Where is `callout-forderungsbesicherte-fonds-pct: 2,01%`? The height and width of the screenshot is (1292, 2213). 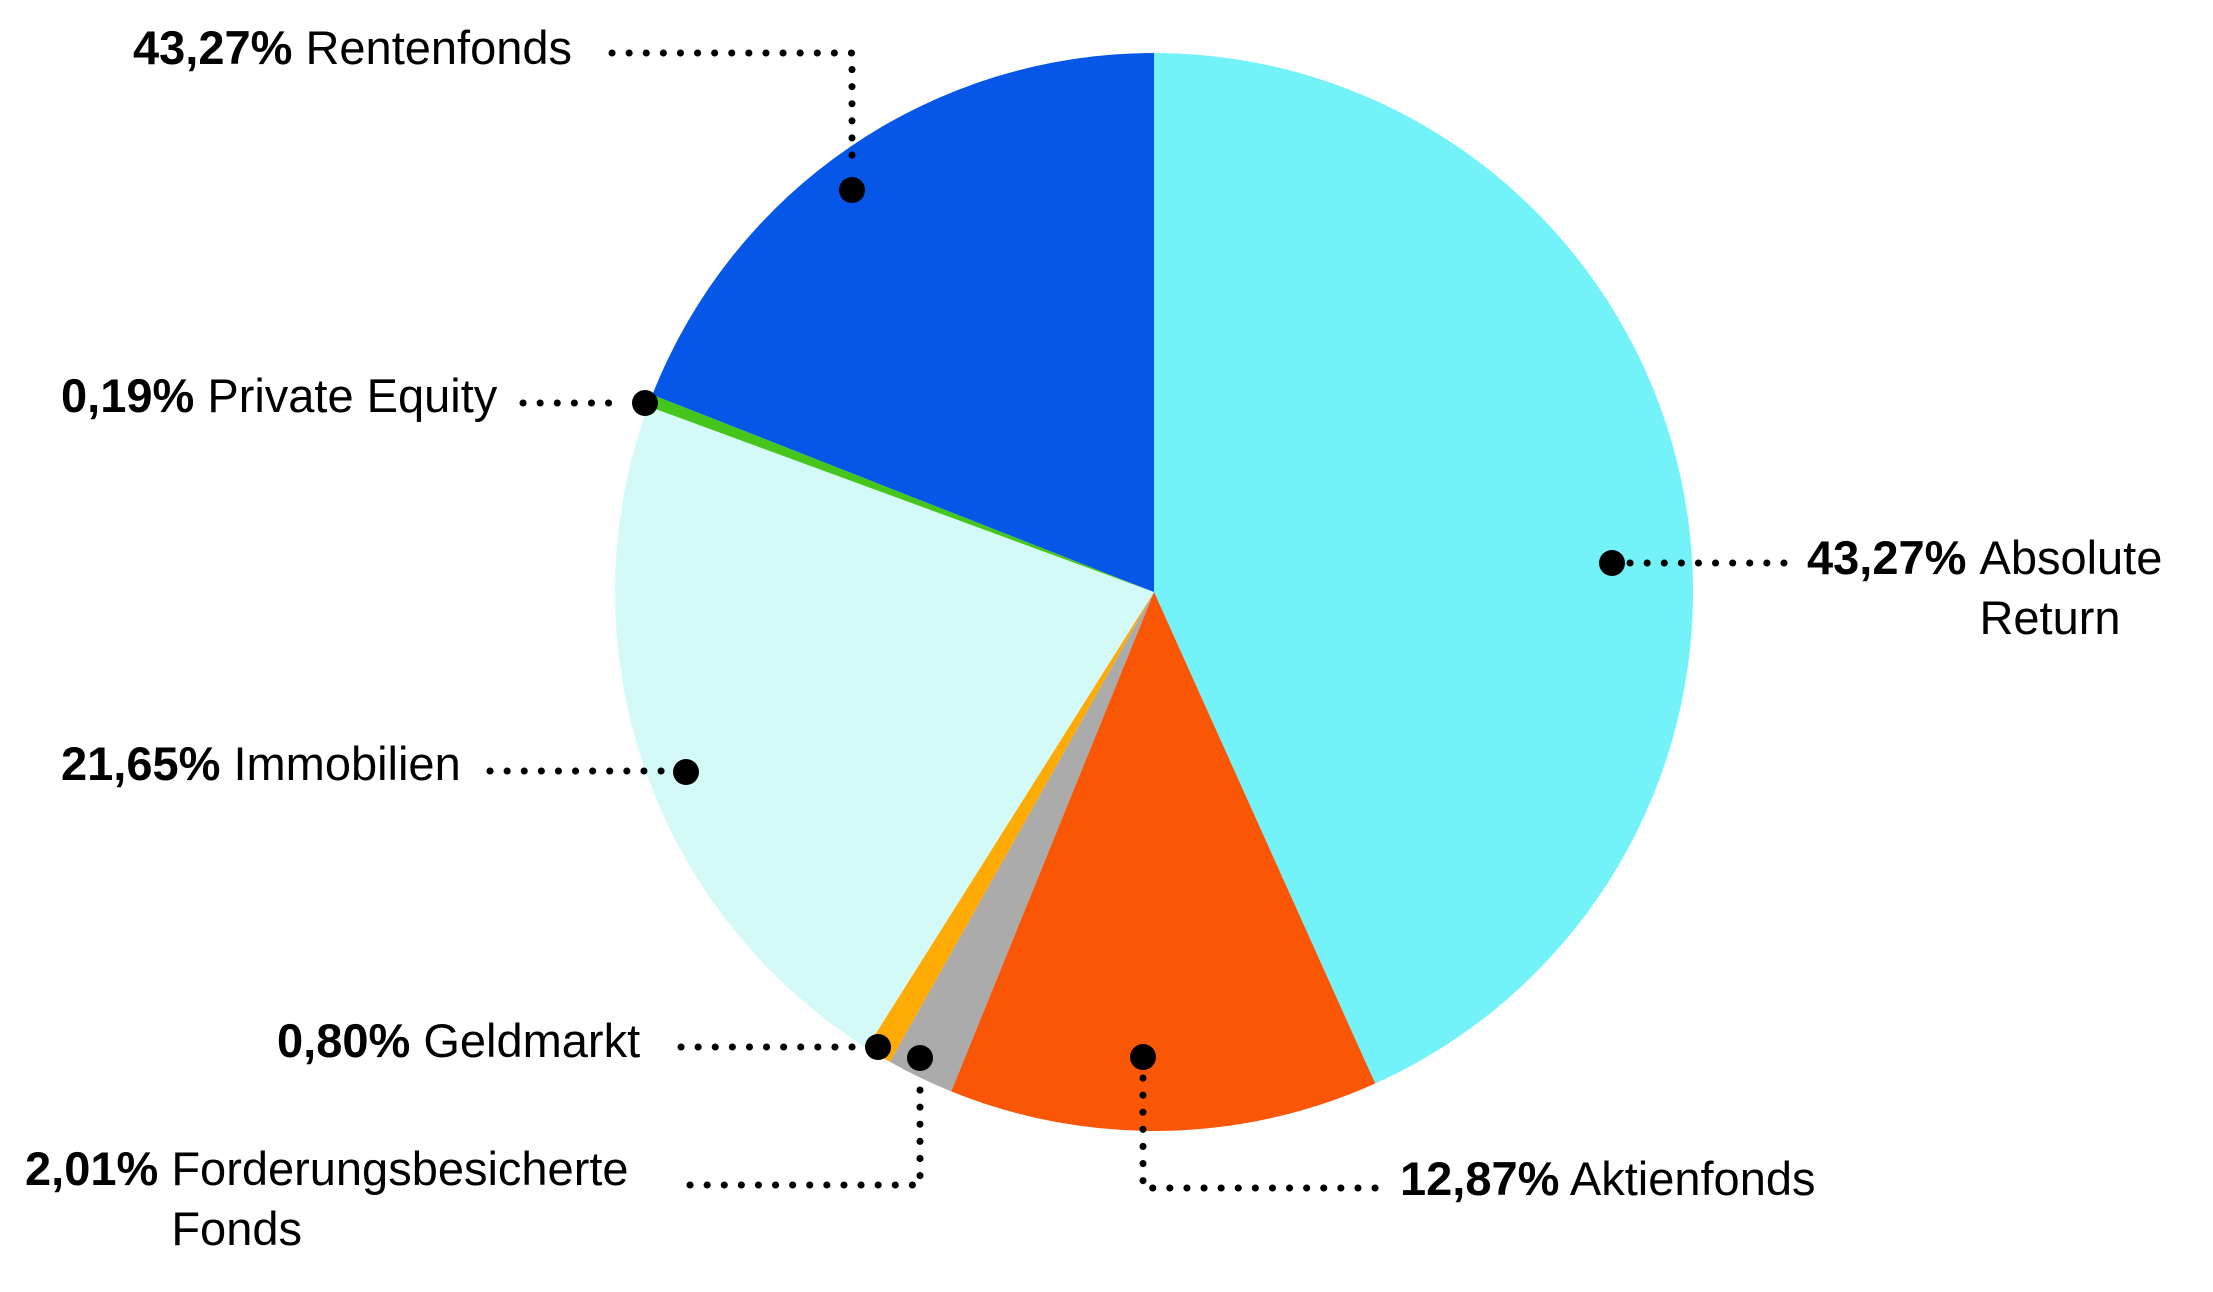
callout-forderungsbesicherte-fonds-pct: 2,01% is located at coordinates (92, 1168).